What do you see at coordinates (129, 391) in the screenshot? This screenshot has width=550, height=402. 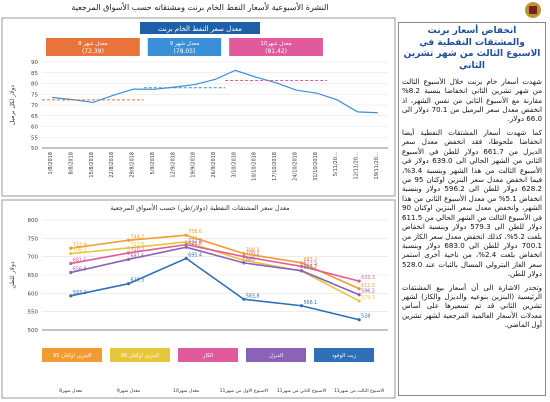 I see `x-tick-label: معدل شهر9` at bounding box center [129, 391].